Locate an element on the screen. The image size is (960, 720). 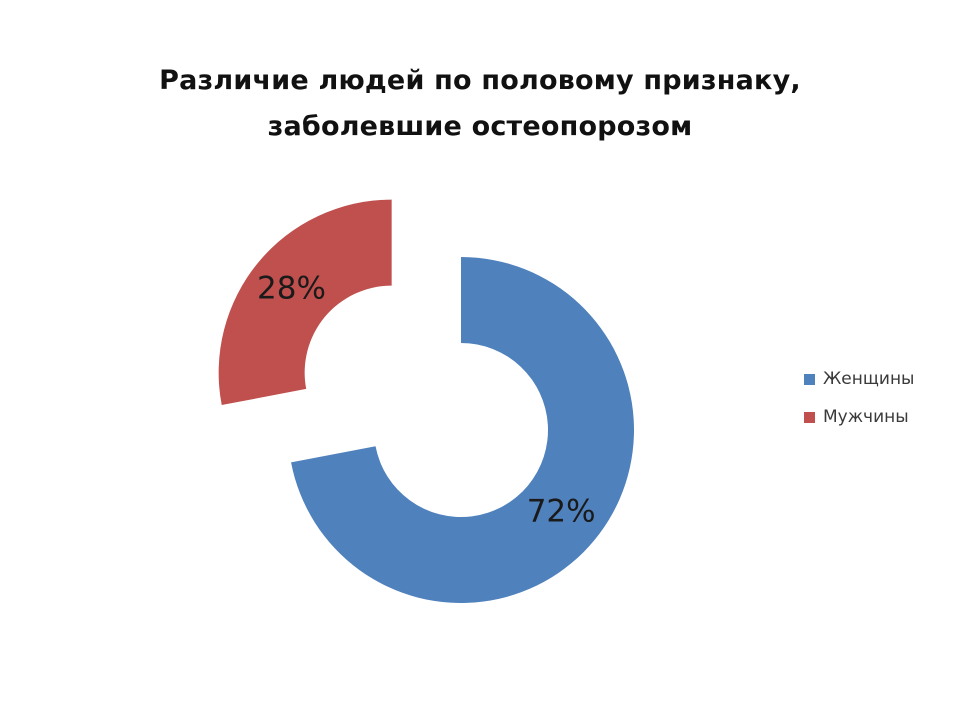
slice-men is located at coordinates (305, 302).